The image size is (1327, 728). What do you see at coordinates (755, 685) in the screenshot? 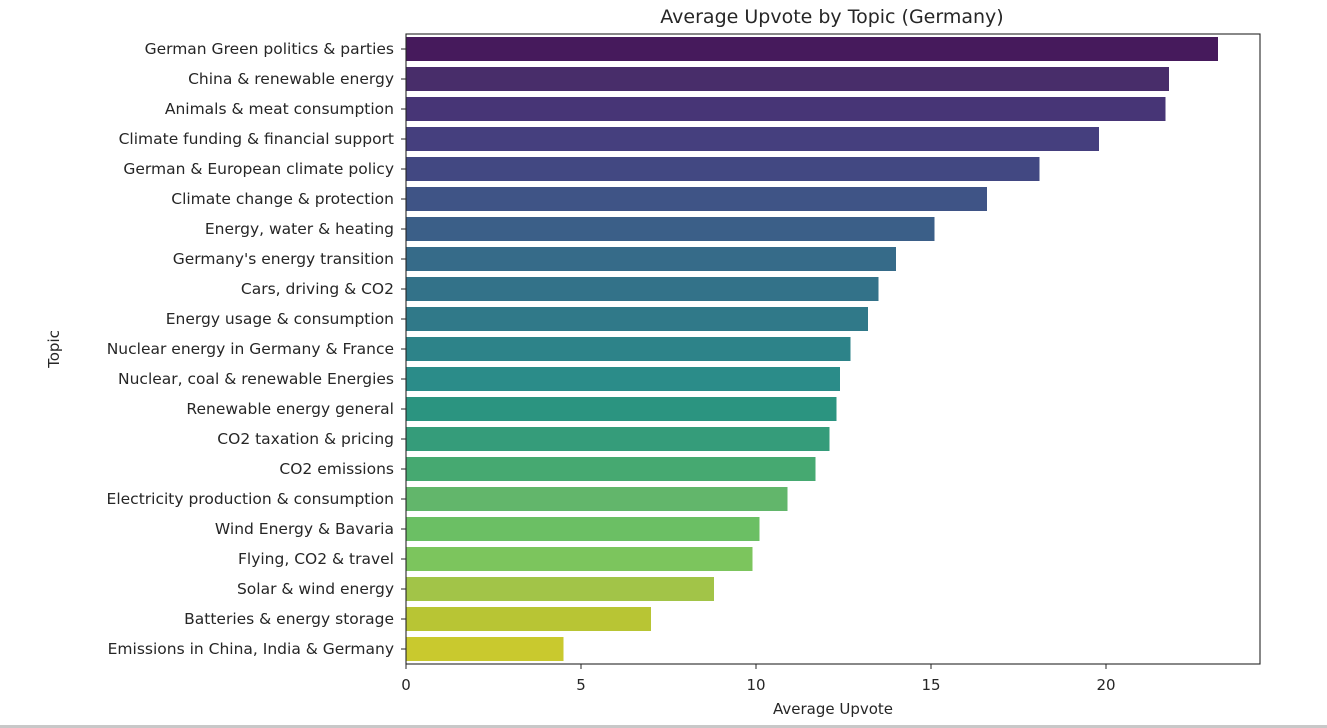
I see `x-tick-label: 10` at bounding box center [755, 685].